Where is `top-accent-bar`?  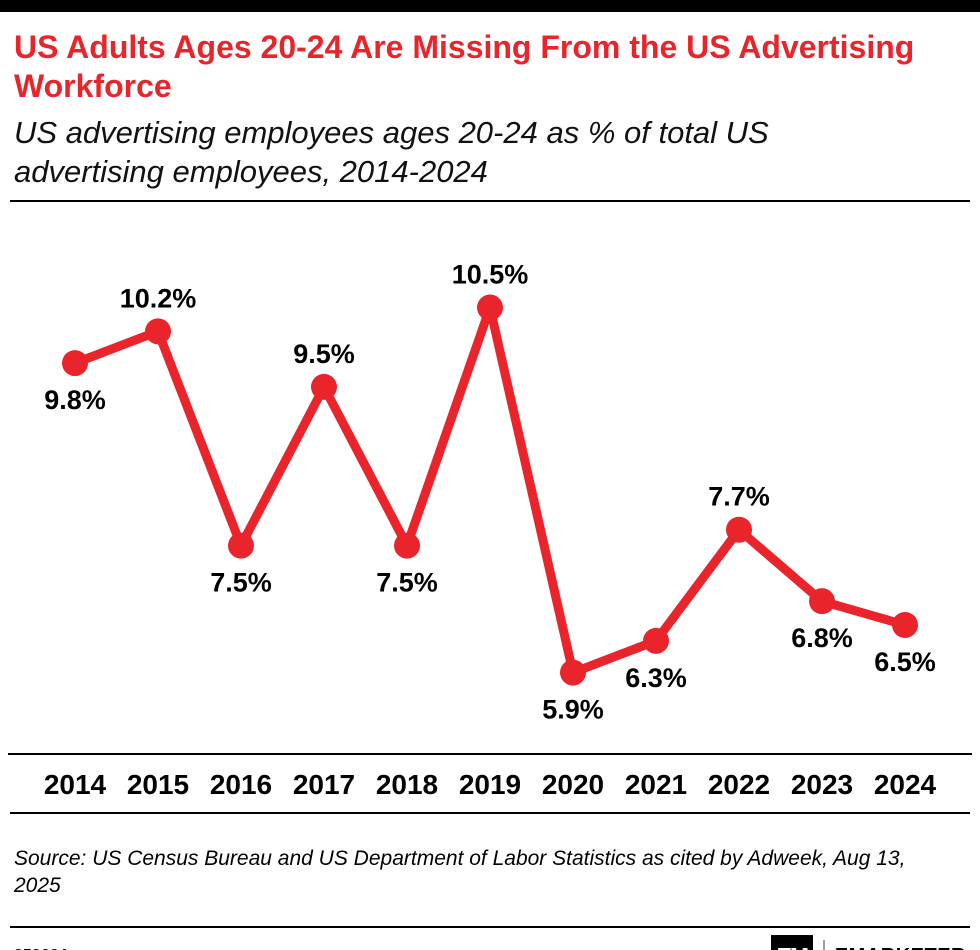
top-accent-bar is located at coordinates (490, 6).